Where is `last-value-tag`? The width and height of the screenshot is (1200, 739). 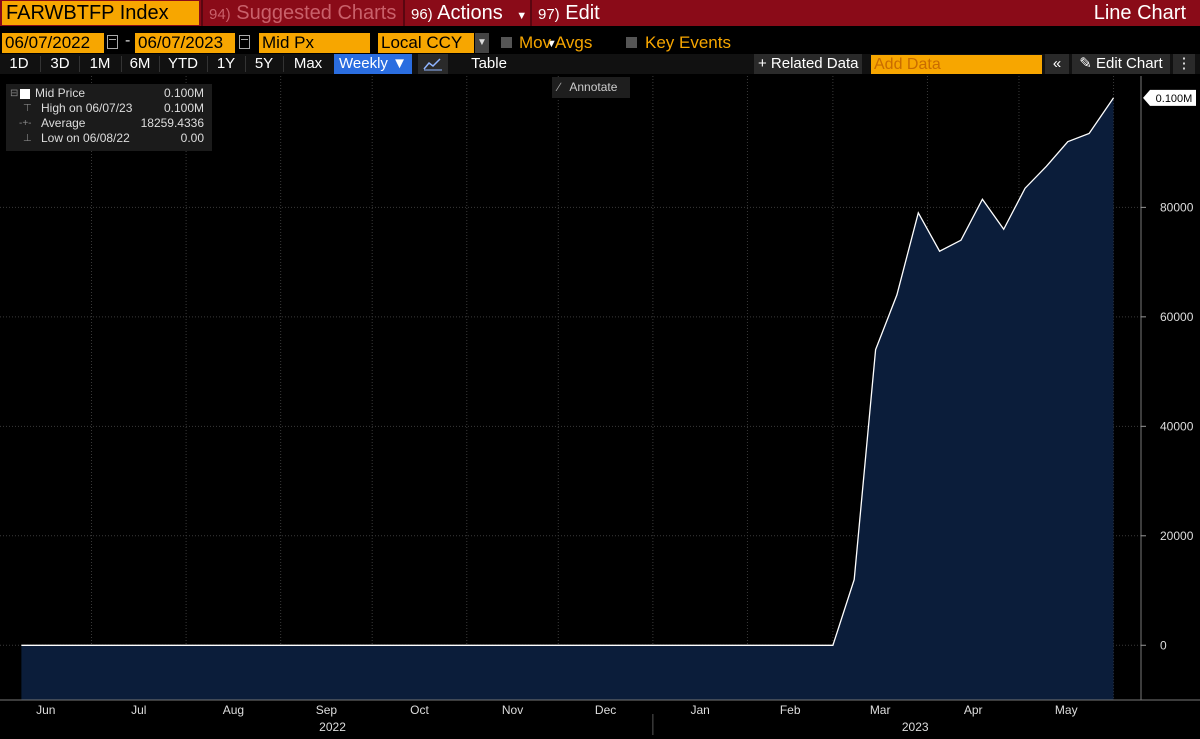
last-value-tag is located at coordinates (1169, 97).